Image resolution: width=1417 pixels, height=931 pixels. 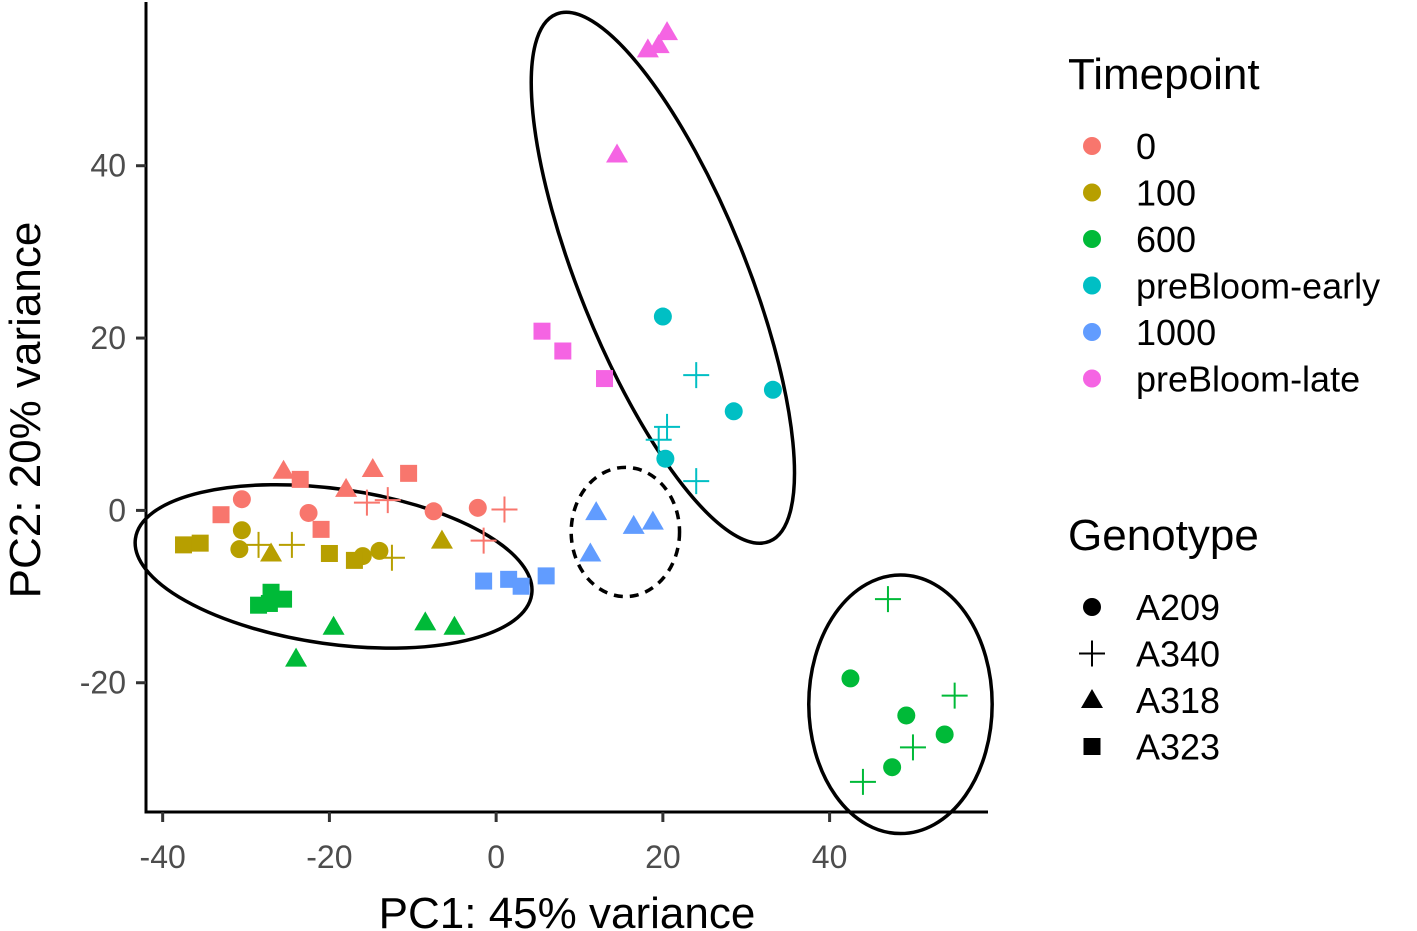 What do you see at coordinates (567, 910) in the screenshot?
I see `x-axis-title: PC1: 45% variance` at bounding box center [567, 910].